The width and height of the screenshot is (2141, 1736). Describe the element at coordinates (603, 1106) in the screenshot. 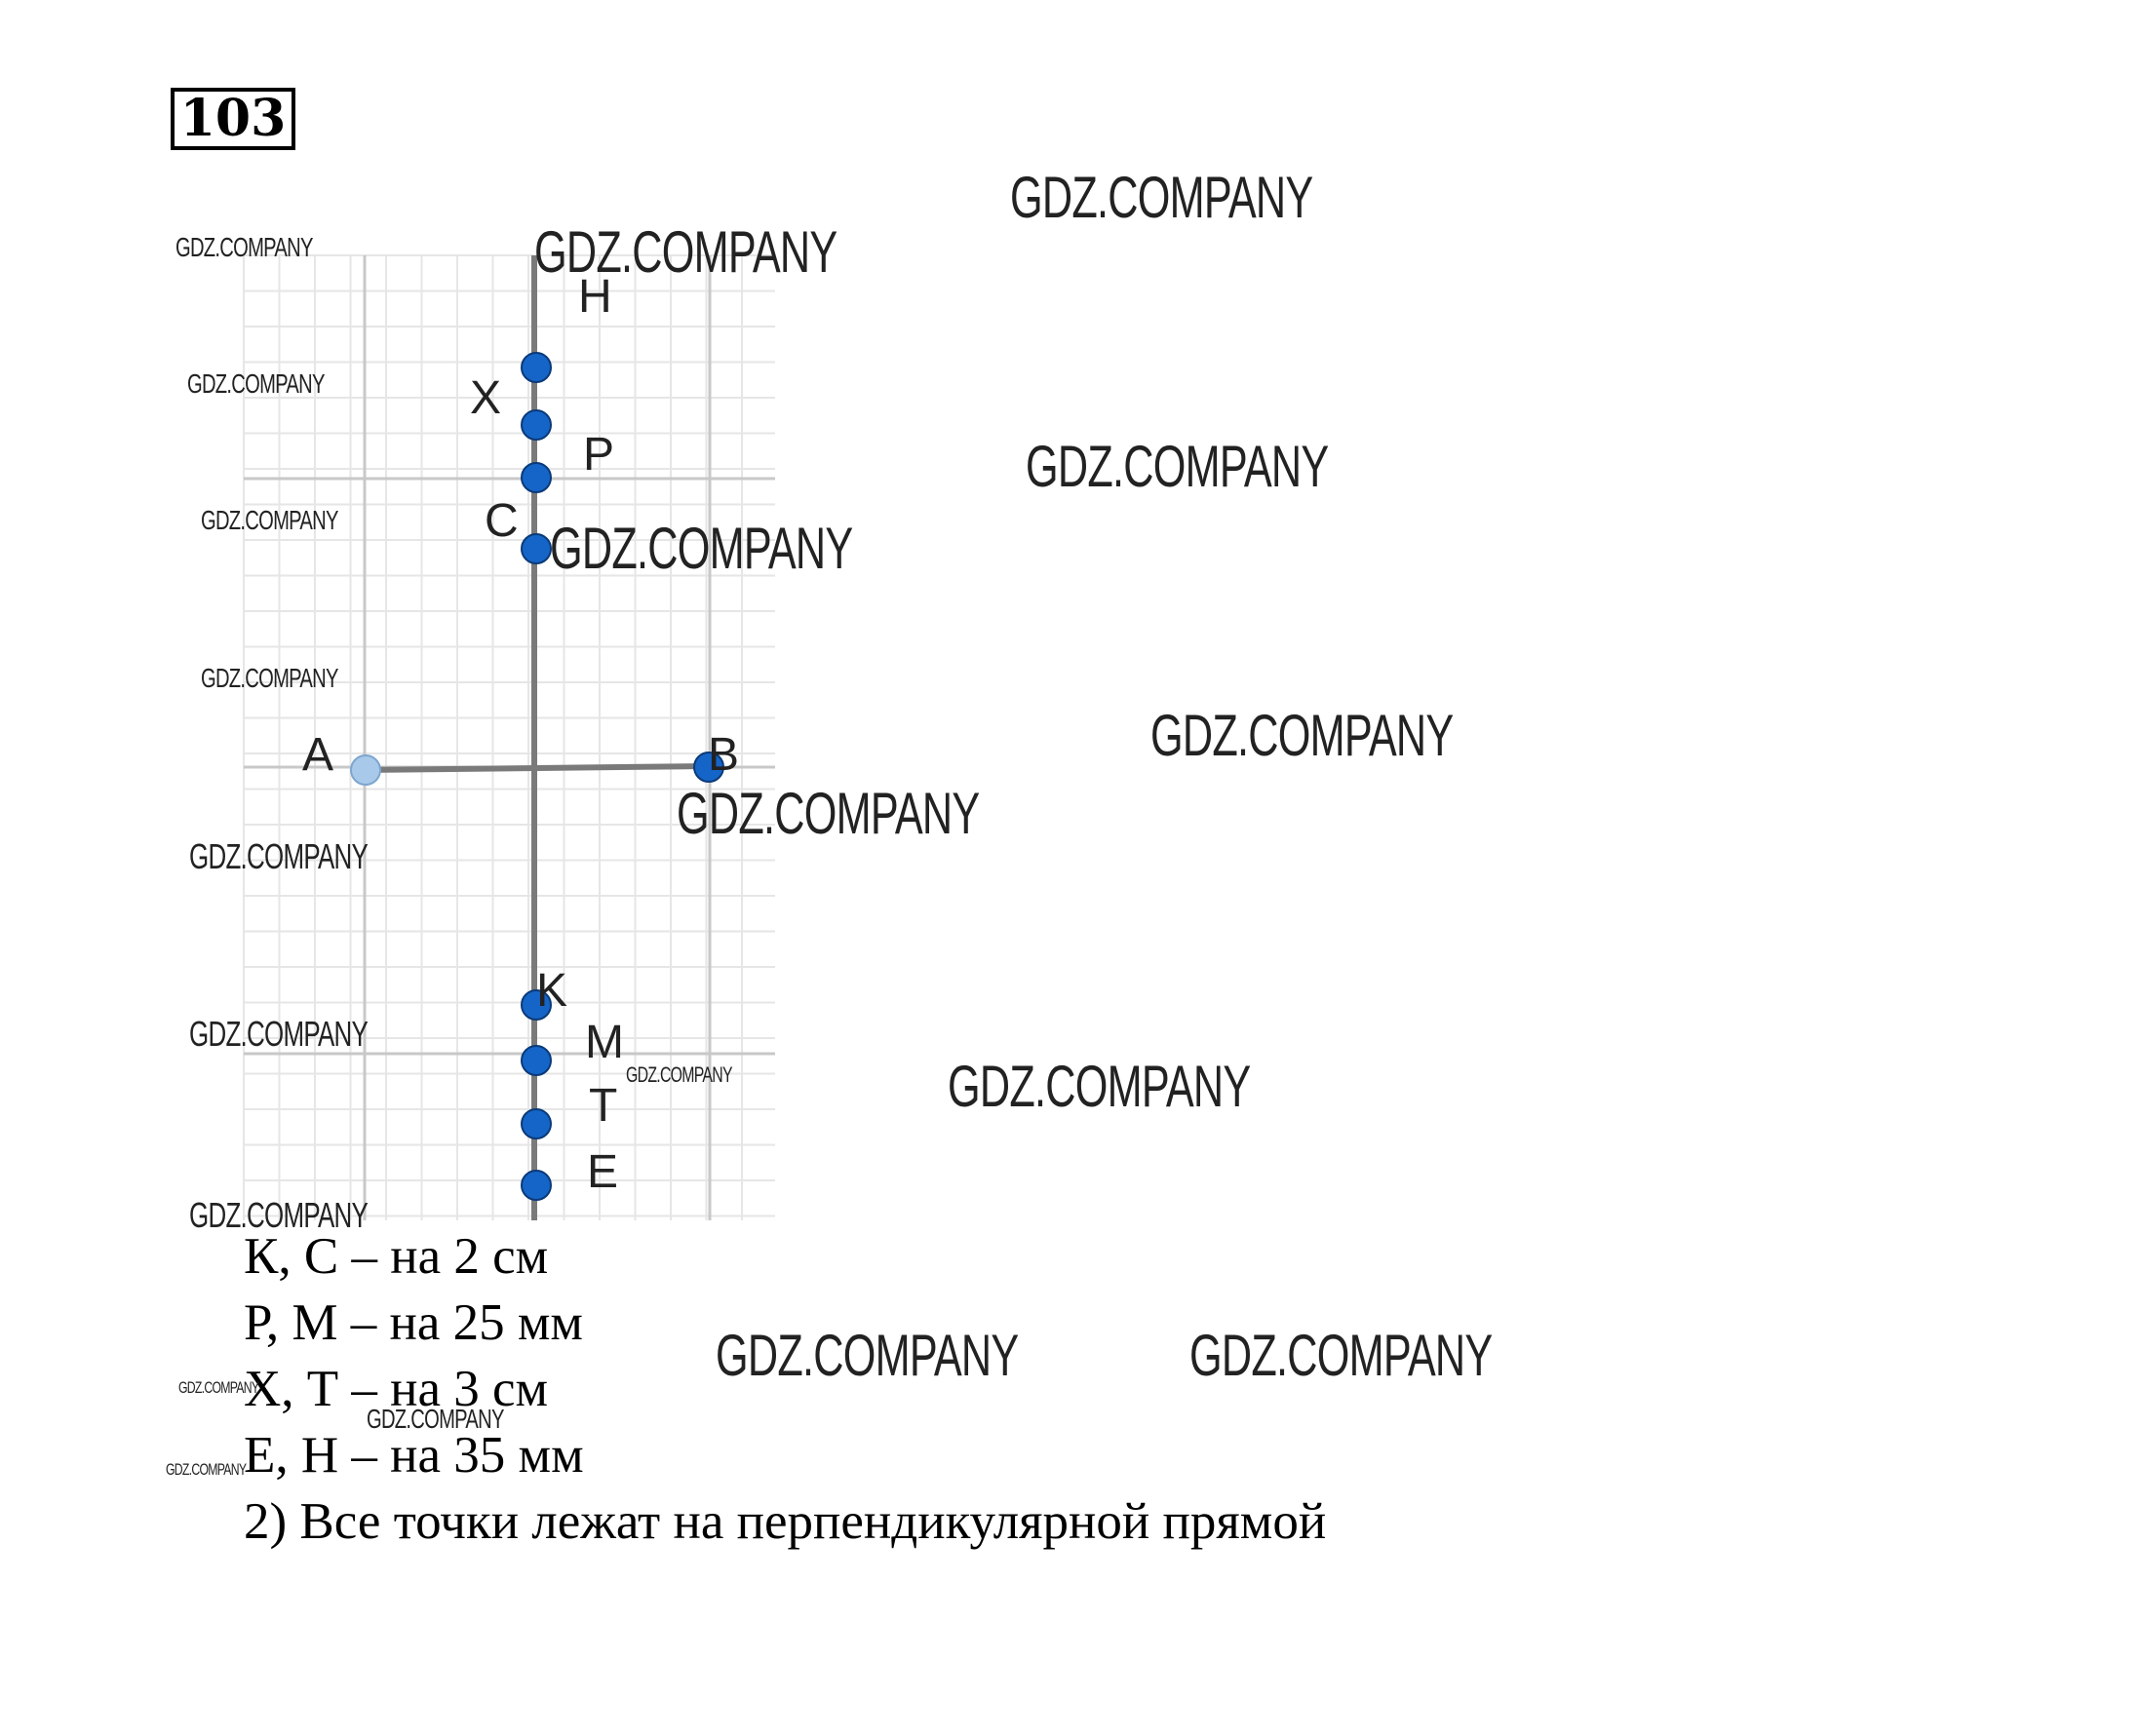

I see `label-t: T` at that location.